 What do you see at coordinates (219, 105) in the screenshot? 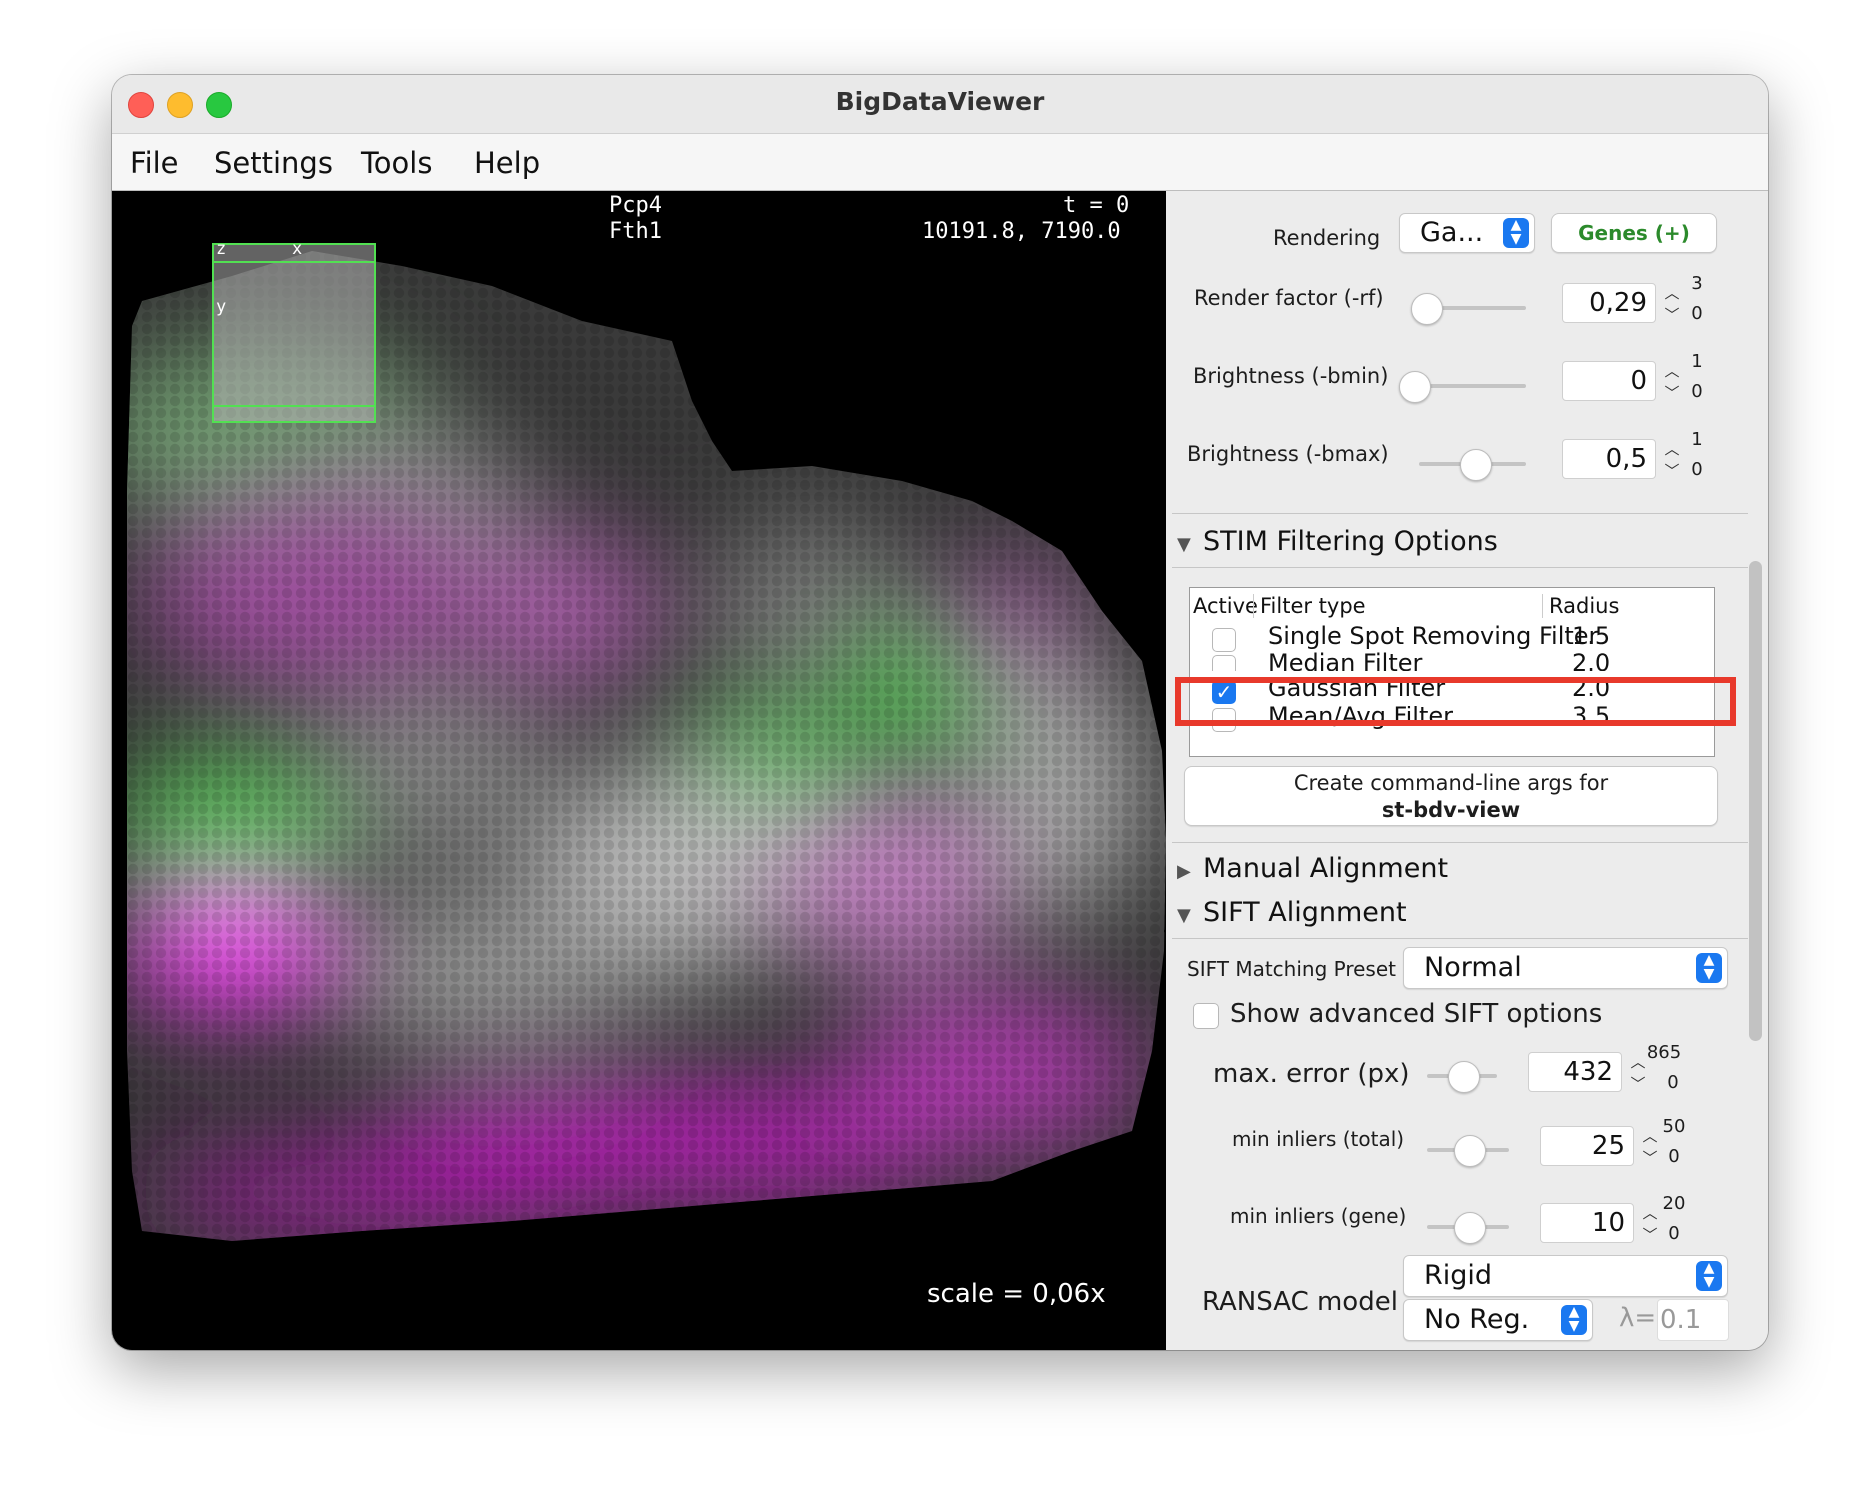
I see `zoom-window-button` at bounding box center [219, 105].